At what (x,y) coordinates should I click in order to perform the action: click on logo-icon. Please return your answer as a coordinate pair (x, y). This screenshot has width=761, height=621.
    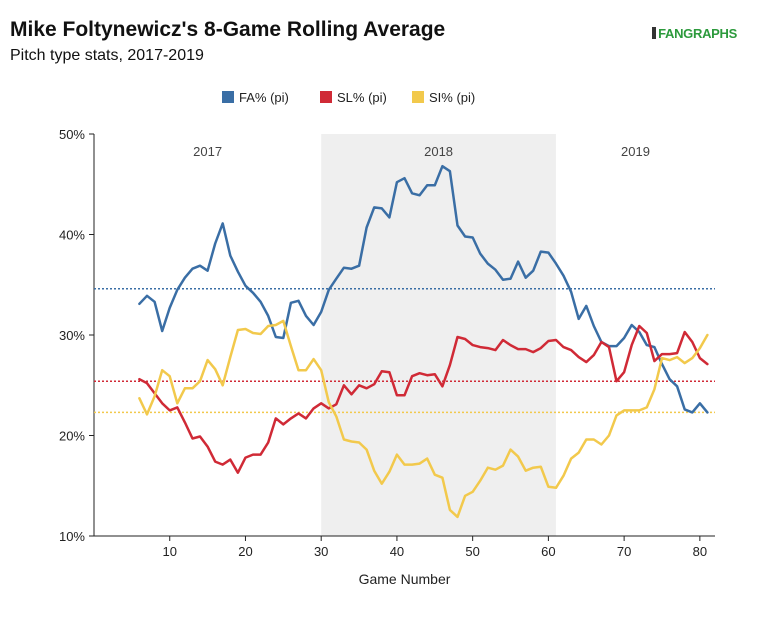
    Looking at the image, I should click on (654, 33).